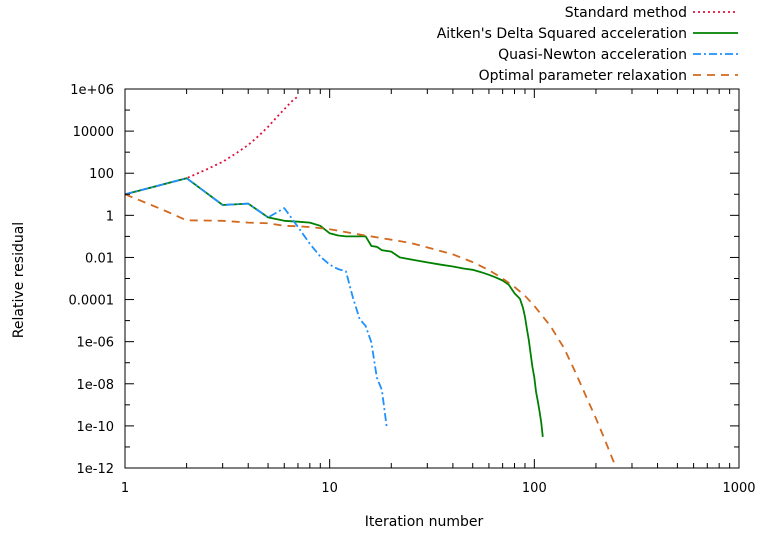  Describe the element at coordinates (95, 469) in the screenshot. I see `y-tick-label: 1e-12` at that location.